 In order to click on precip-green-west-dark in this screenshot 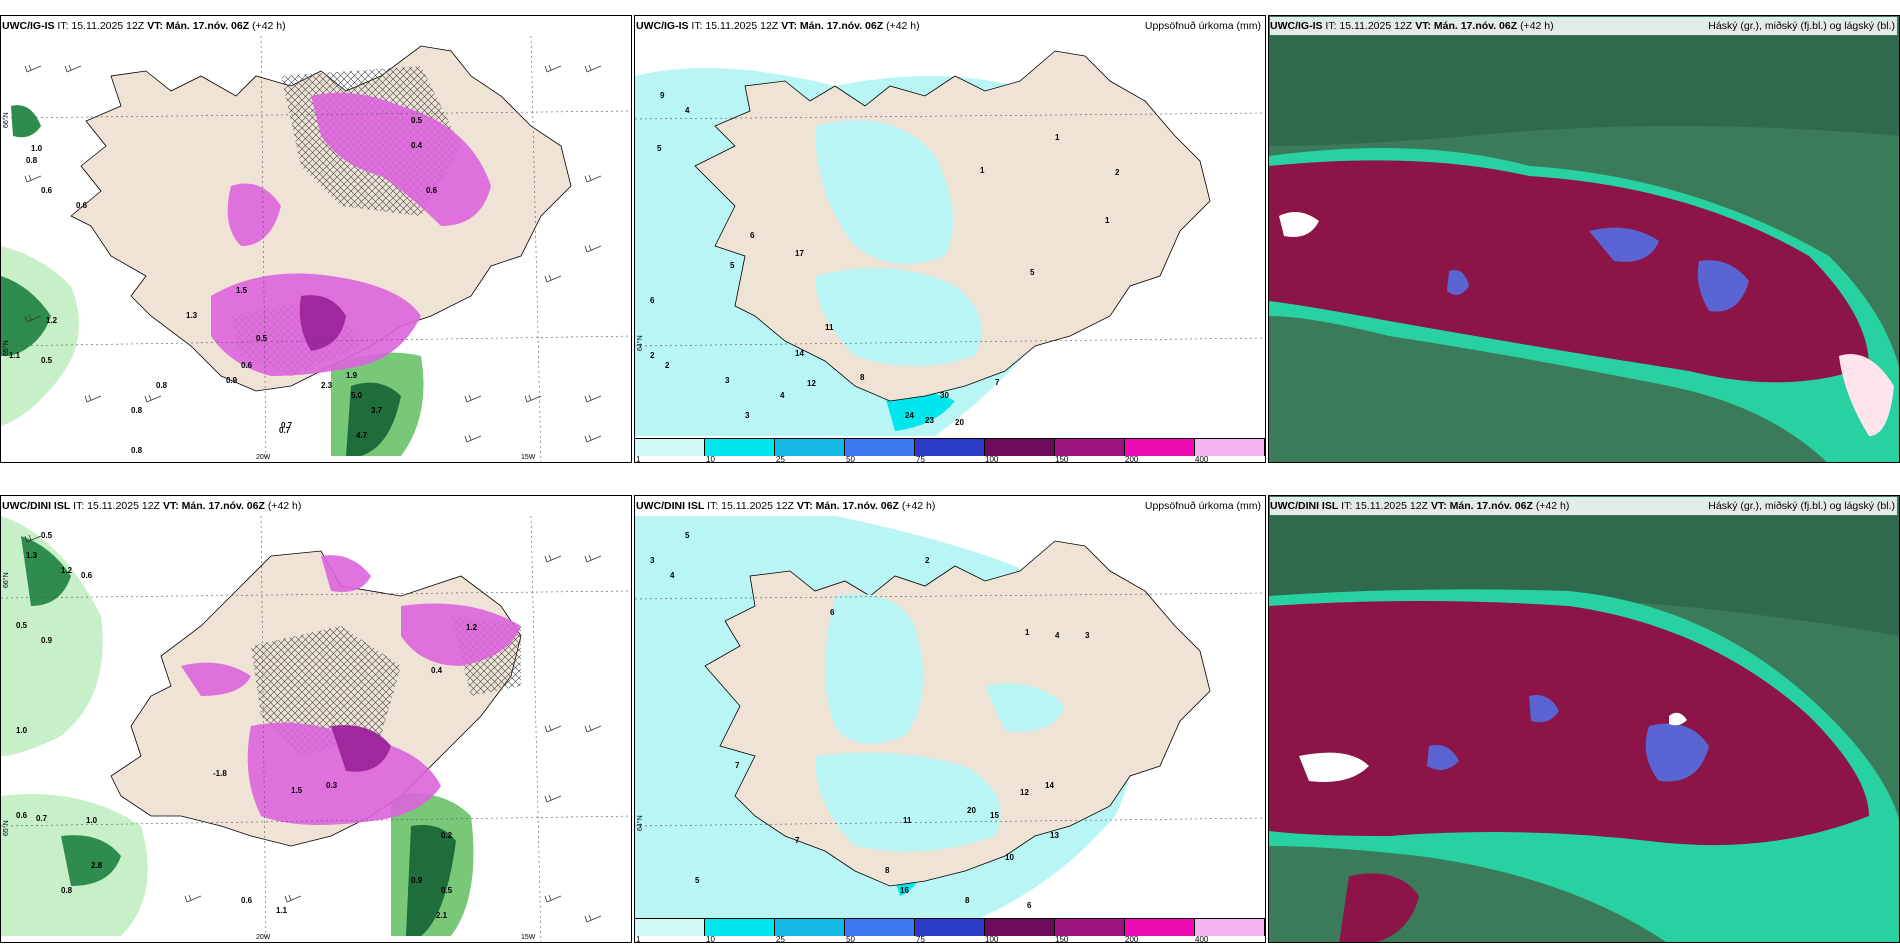, I will do `click(26, 316)`.